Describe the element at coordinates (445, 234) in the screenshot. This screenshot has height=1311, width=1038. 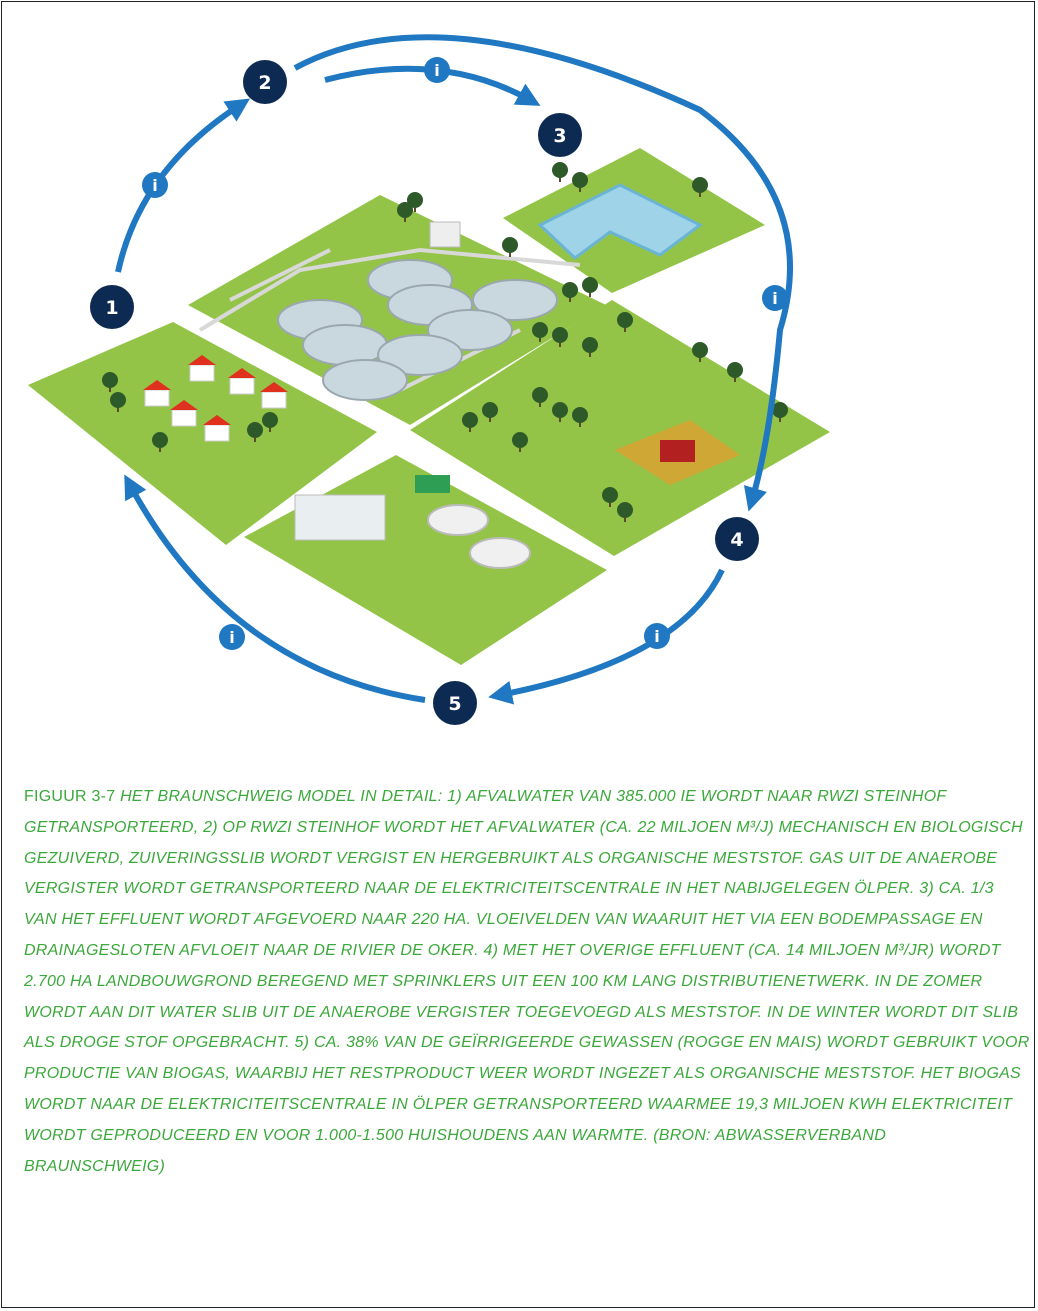
I see `control-building` at that location.